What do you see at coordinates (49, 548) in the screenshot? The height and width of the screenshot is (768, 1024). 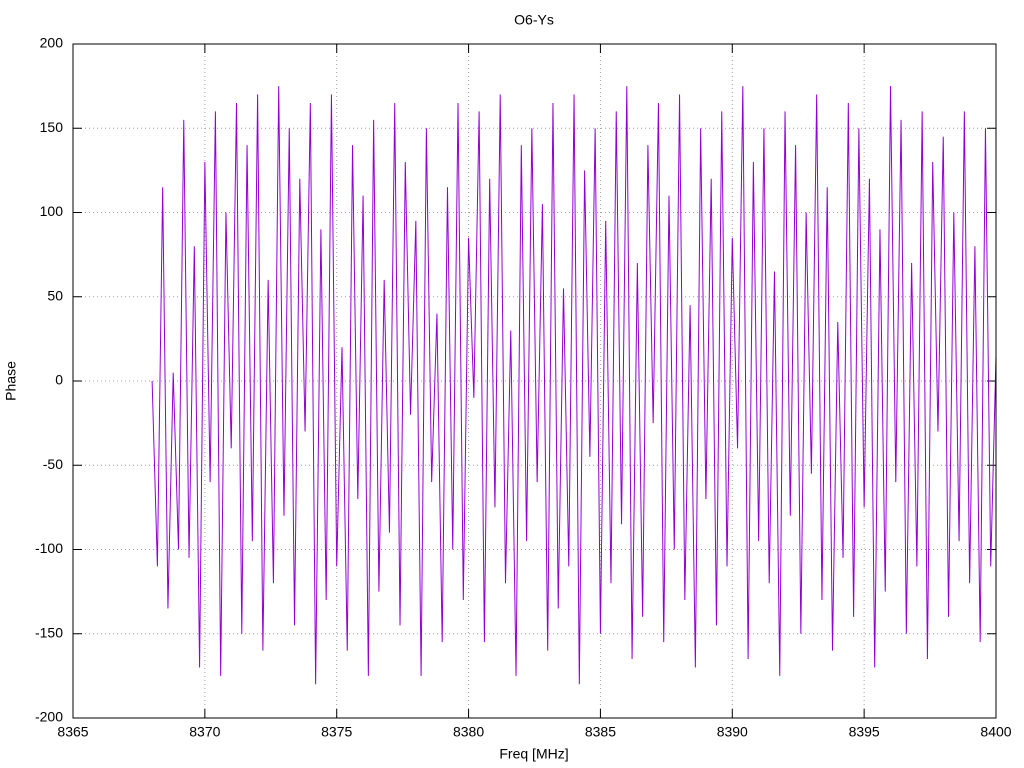 I see `y-tick-label: -100` at bounding box center [49, 548].